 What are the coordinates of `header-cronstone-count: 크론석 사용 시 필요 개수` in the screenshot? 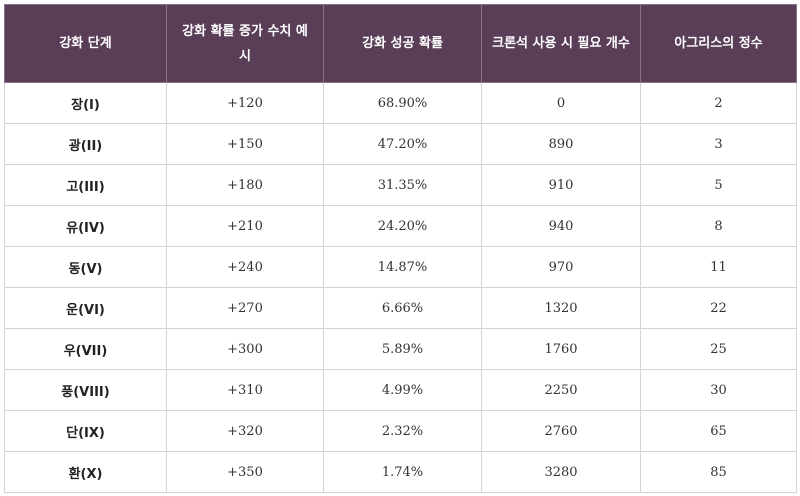 It's located at (561, 43).